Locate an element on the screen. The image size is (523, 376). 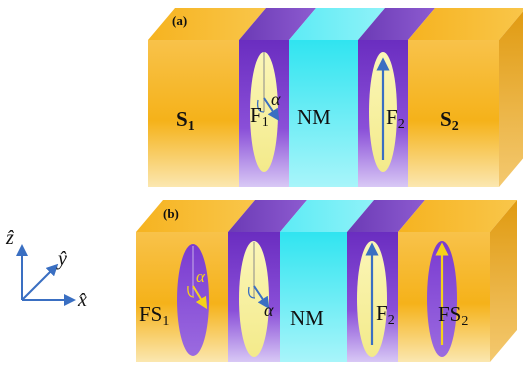
f1b-magnetization-ellipse is located at coordinates (254, 299).